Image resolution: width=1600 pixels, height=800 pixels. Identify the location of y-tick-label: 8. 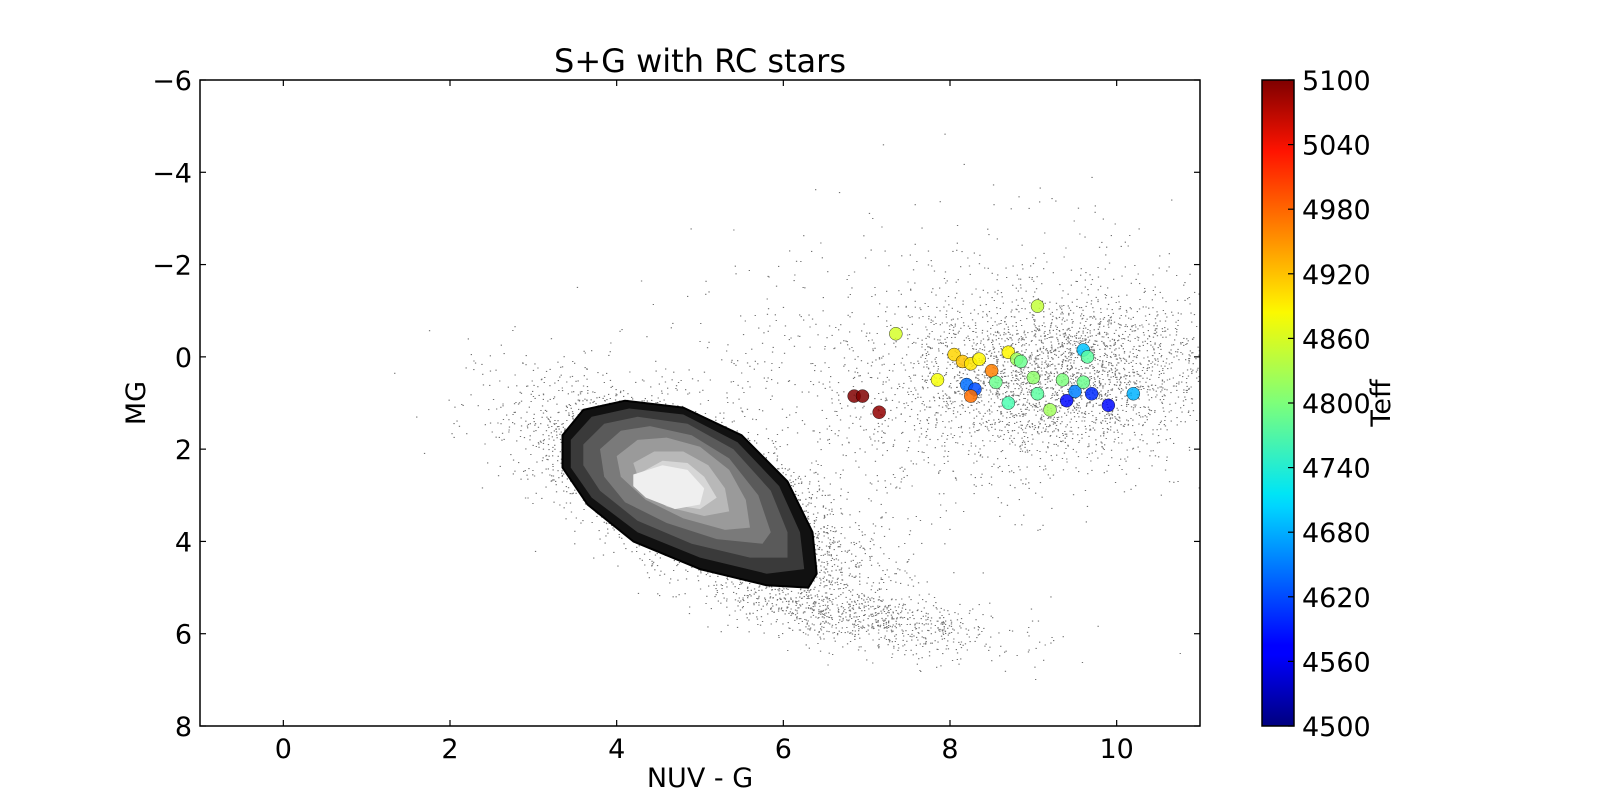
(183, 727).